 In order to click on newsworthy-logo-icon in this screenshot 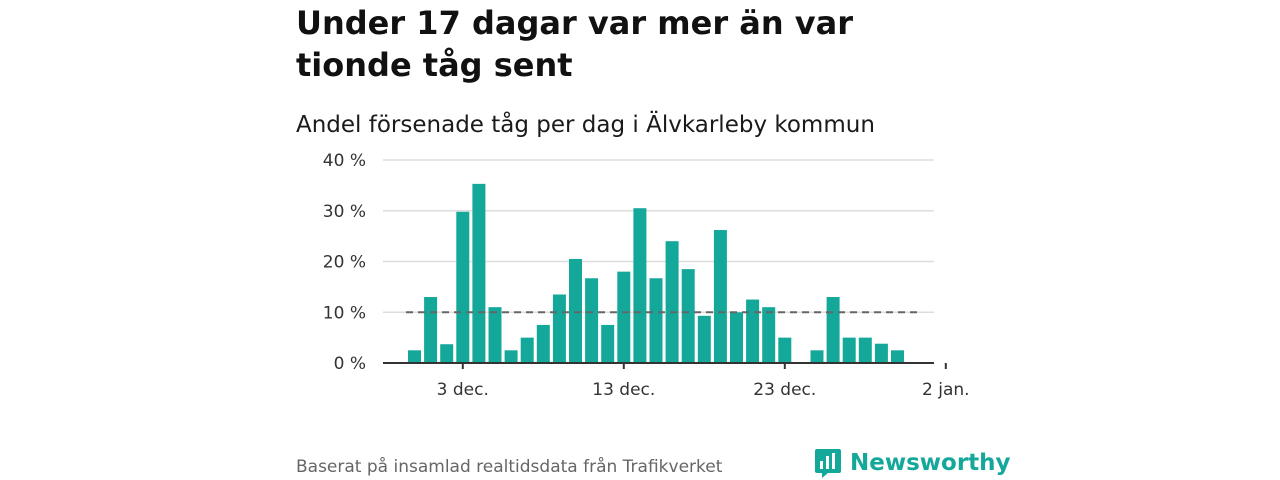, I will do `click(828, 463)`.